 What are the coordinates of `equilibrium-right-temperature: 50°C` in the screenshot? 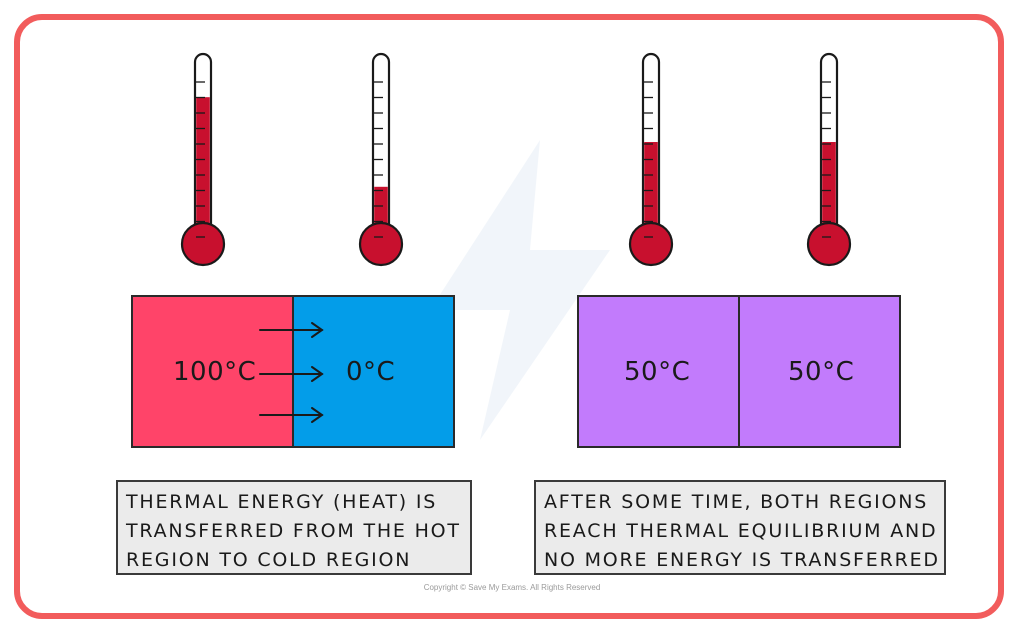 It's located at (821, 372).